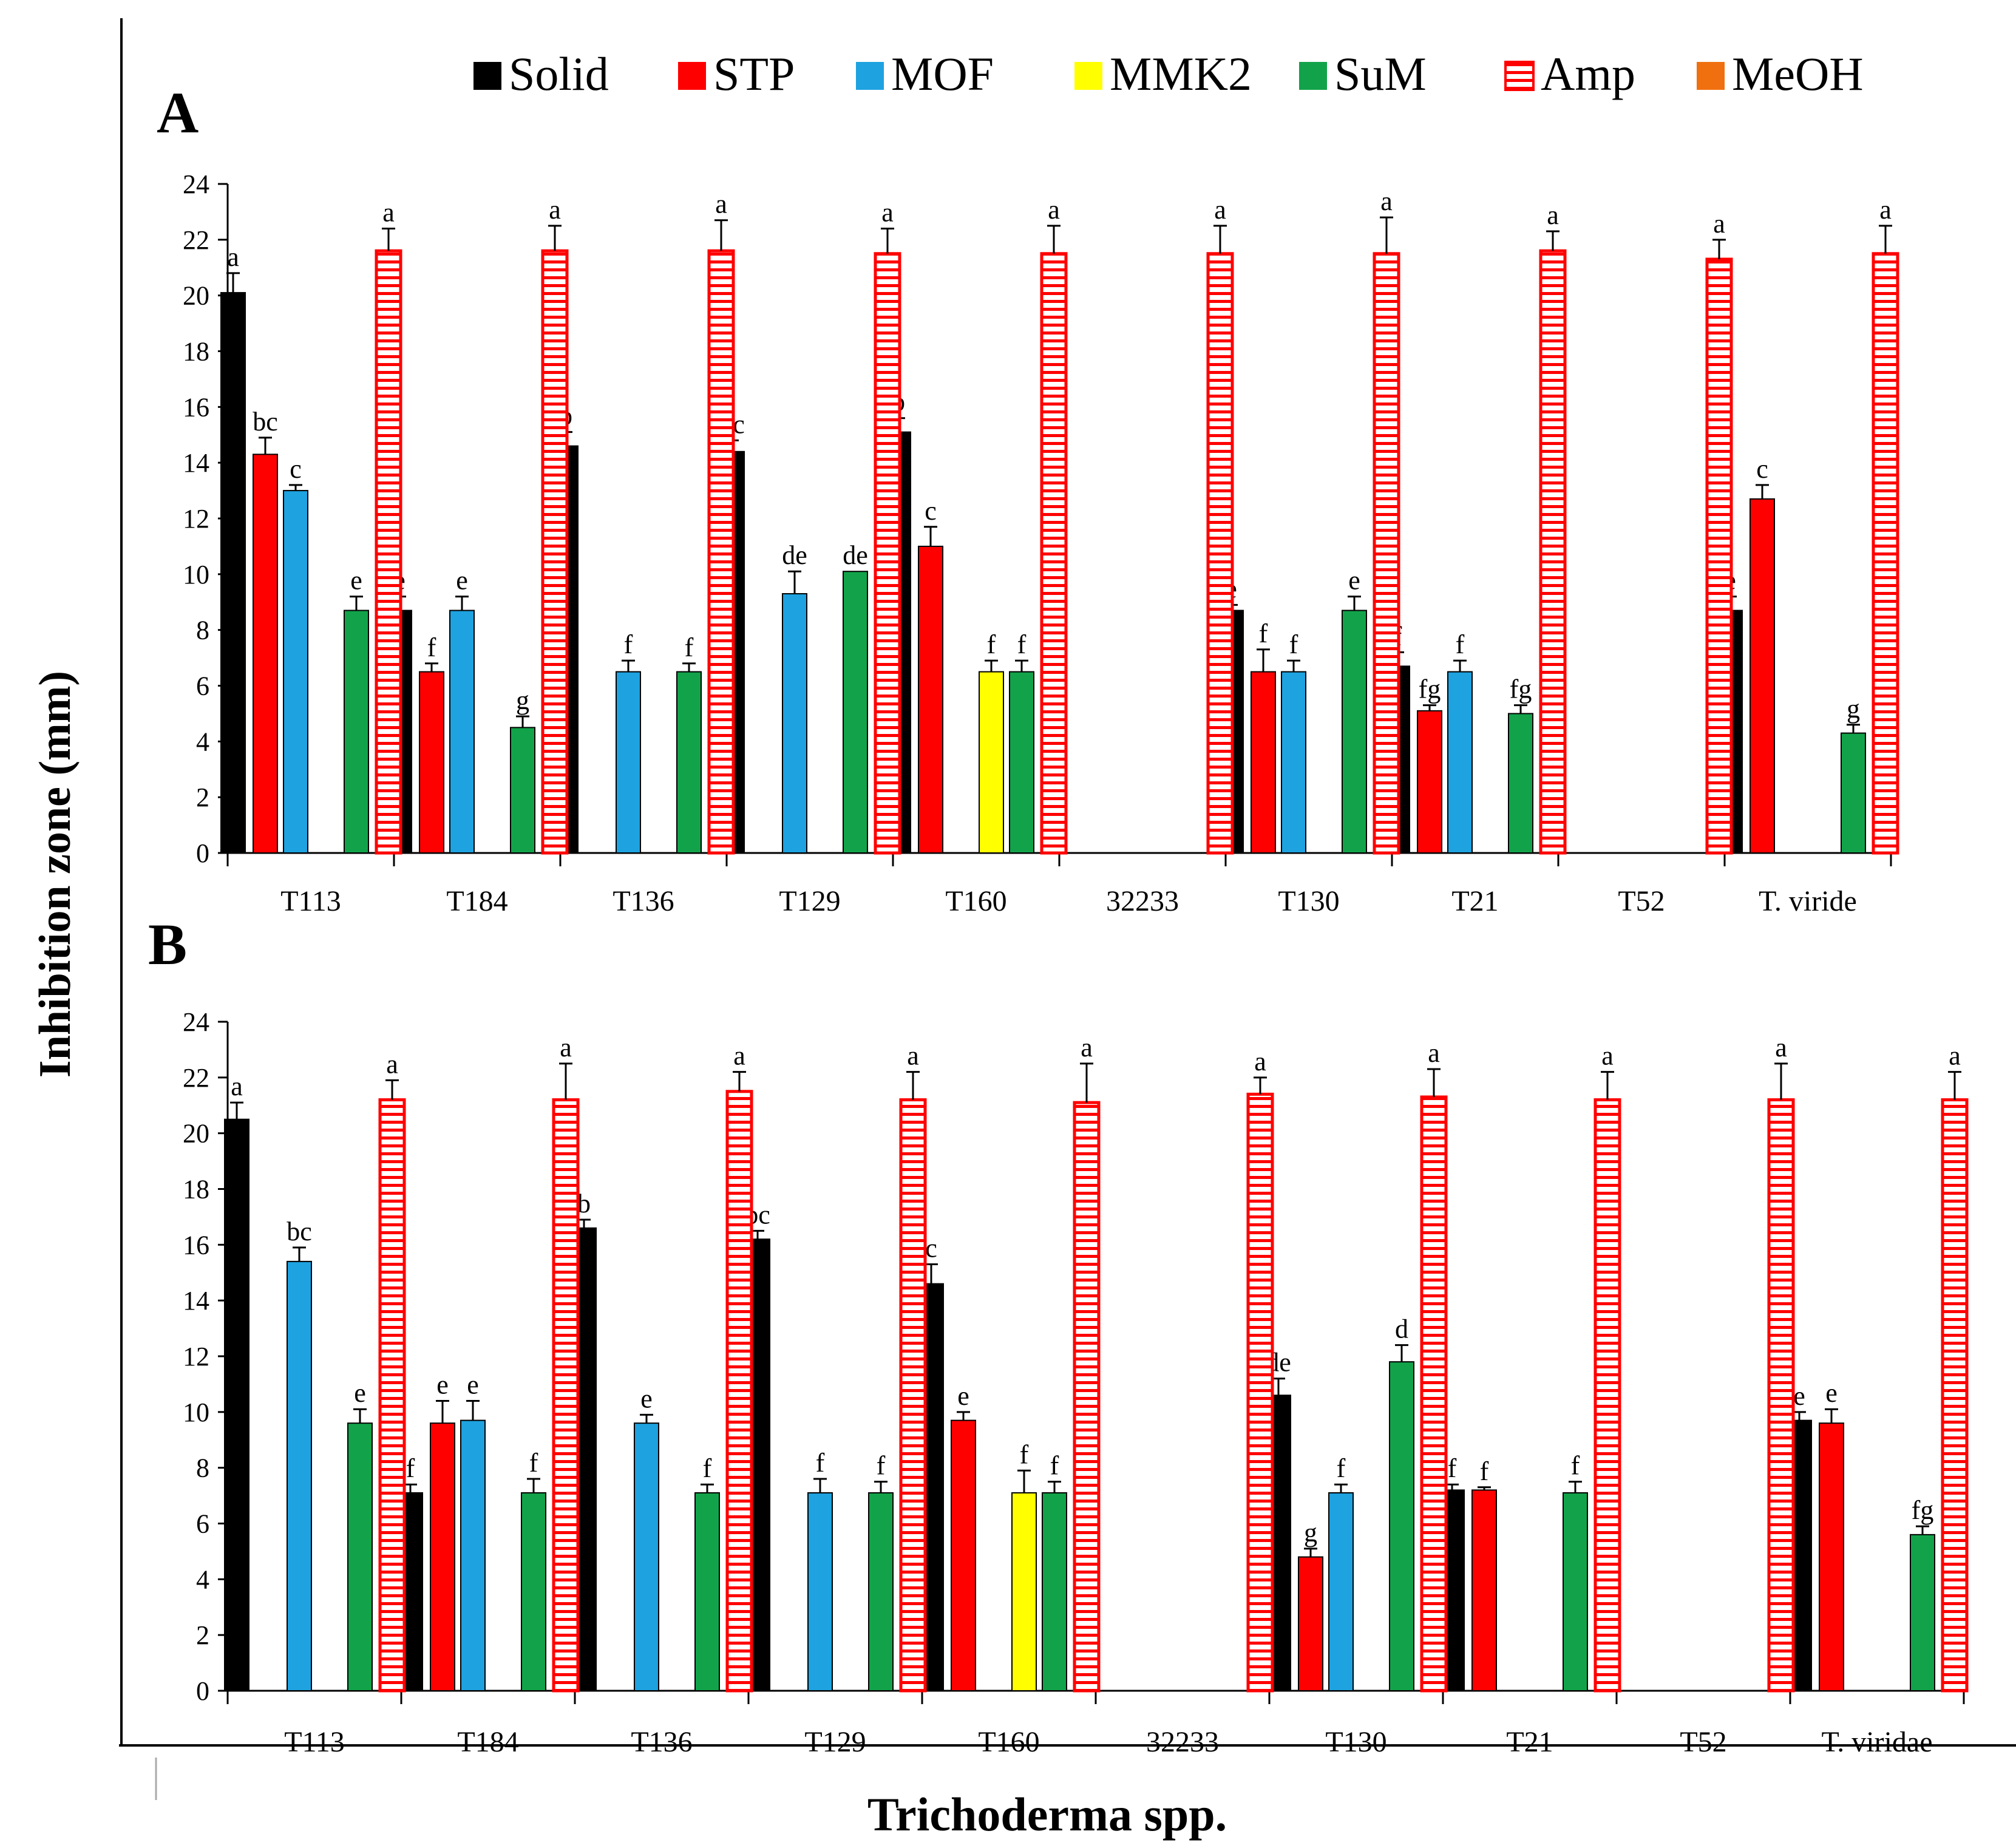  What do you see at coordinates (1008, 1742) in the screenshot?
I see `category-label: T160` at bounding box center [1008, 1742].